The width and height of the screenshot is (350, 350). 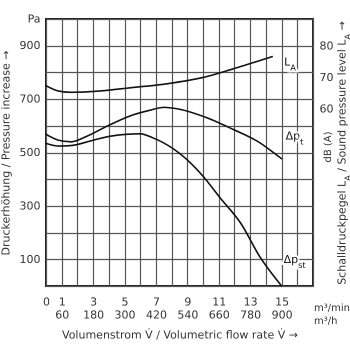 I want to click on x2-tick-label: 420, so click(x=156, y=315).